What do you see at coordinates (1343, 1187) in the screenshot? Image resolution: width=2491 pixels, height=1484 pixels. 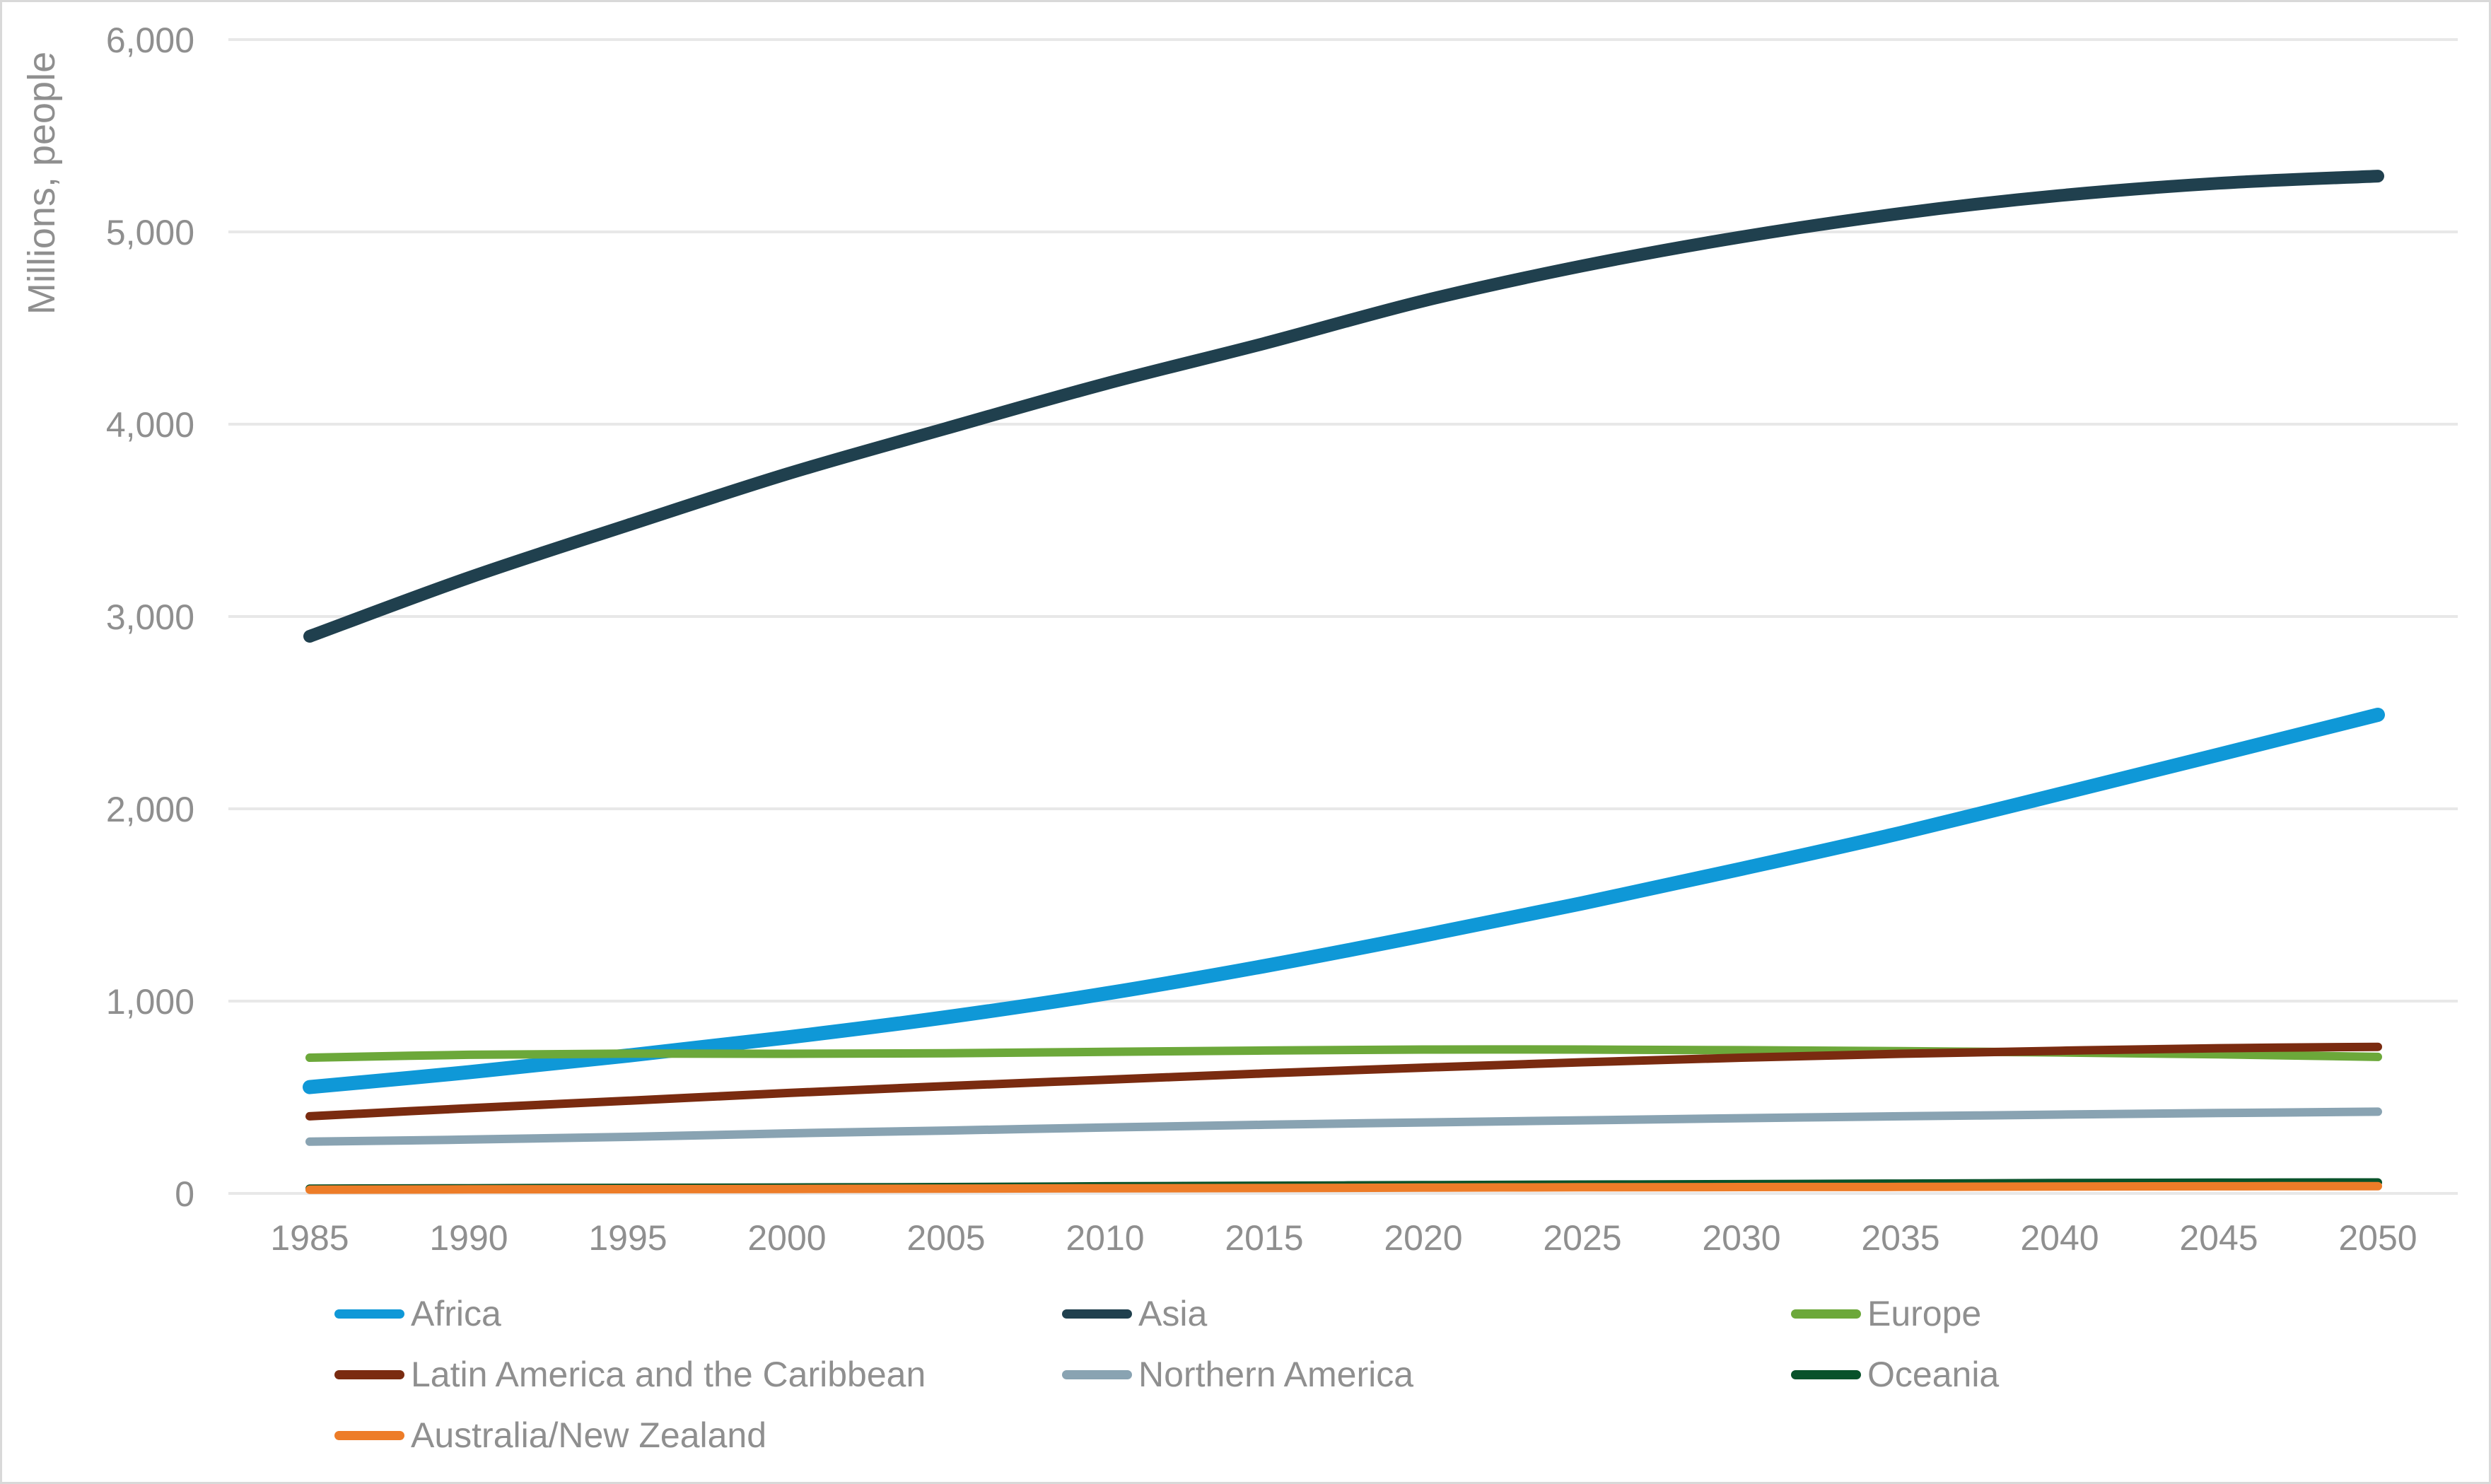 I see `series-line-australia-new-zealand` at bounding box center [1343, 1187].